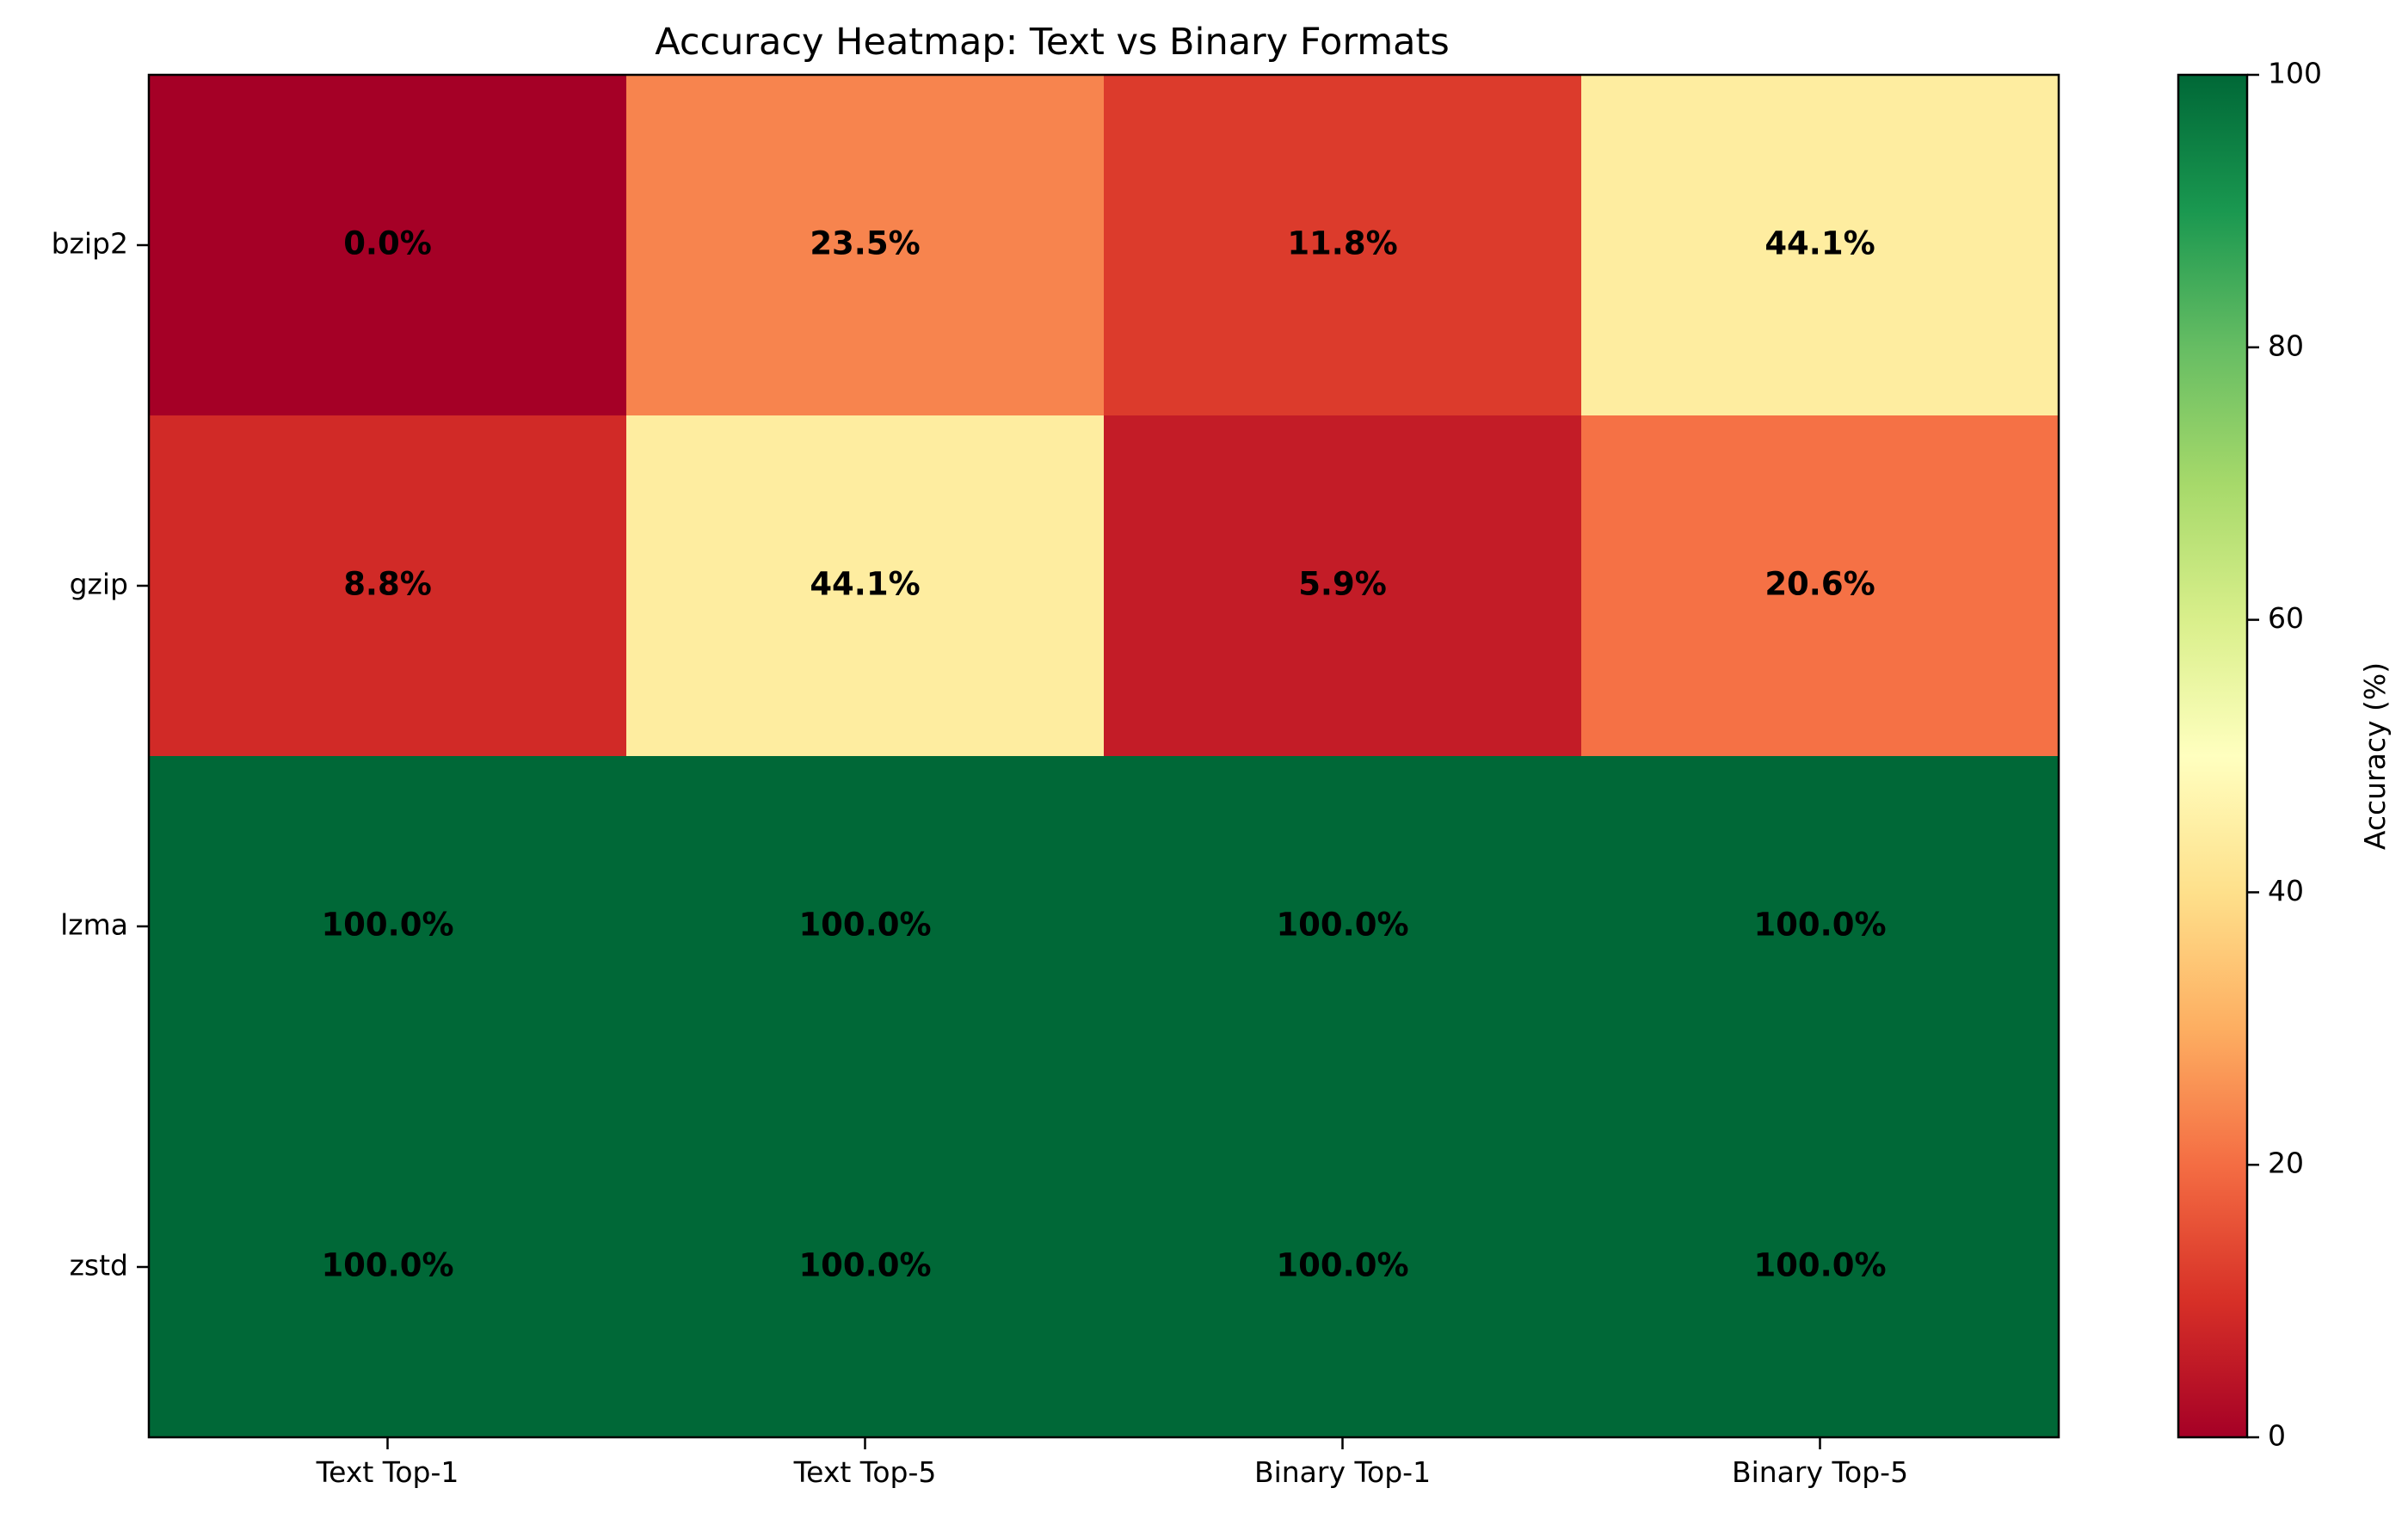  I want to click on colorbar-frame, so click(2213, 756).